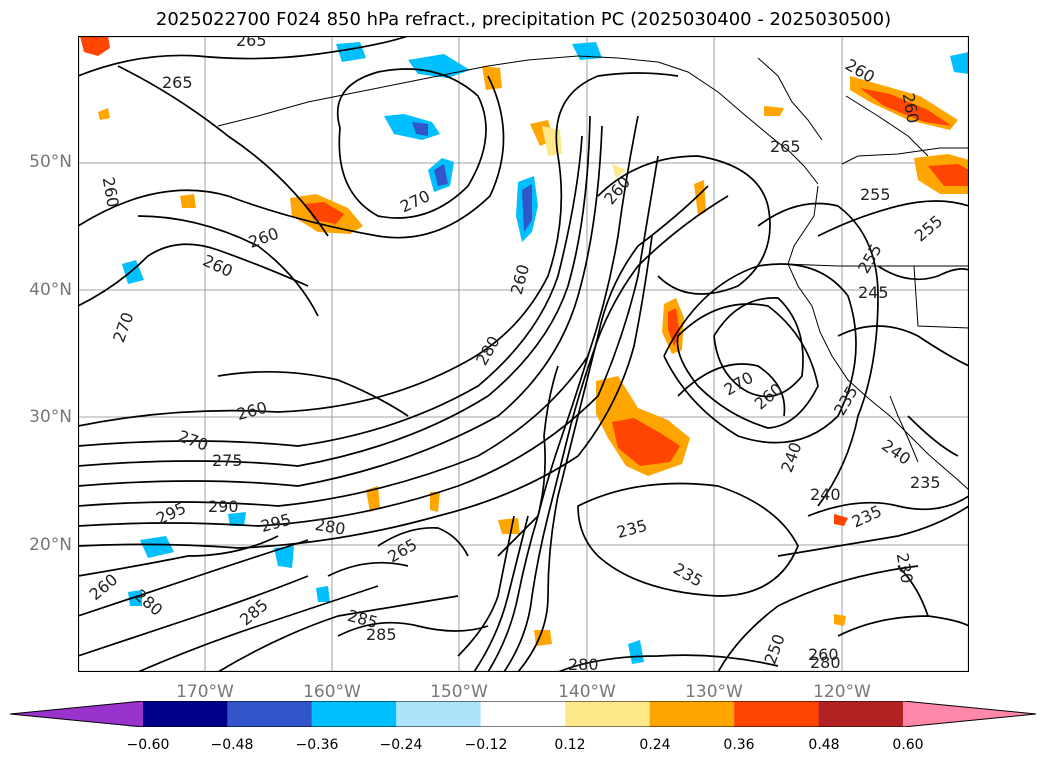 The width and height of the screenshot is (1047, 765). Describe the element at coordinates (486, 745) in the screenshot. I see `colorbar-tick: −0.12` at that location.